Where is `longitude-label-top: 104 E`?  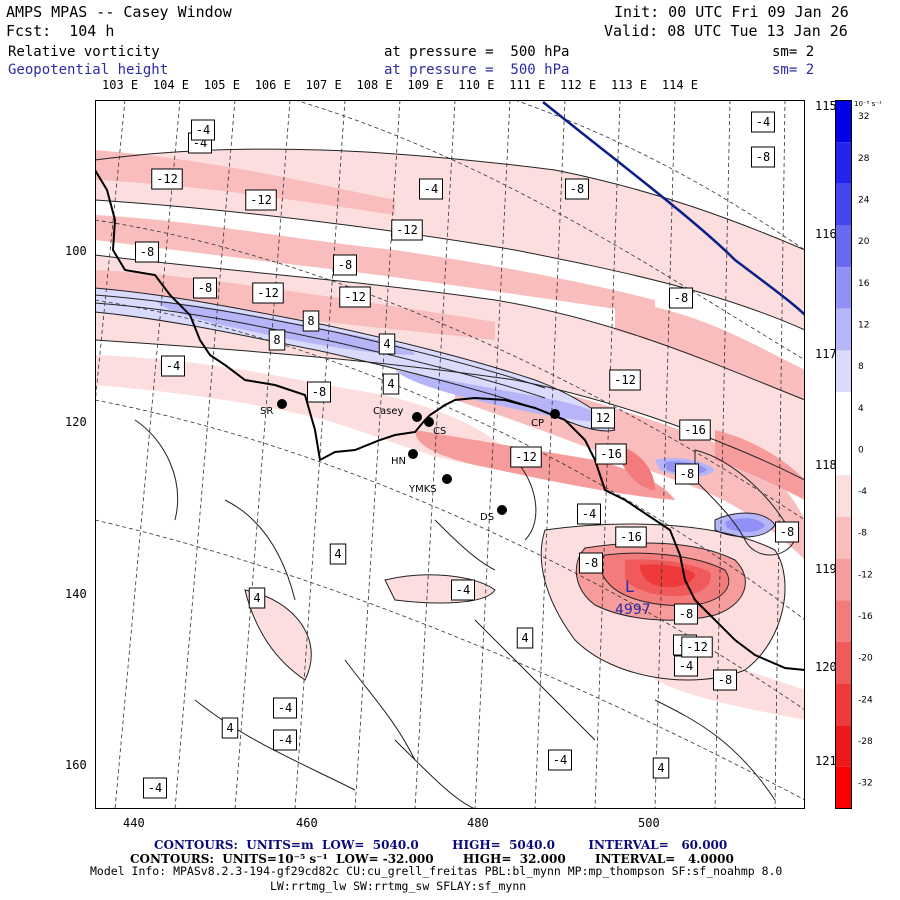
longitude-label-top: 104 E is located at coordinates (171, 85).